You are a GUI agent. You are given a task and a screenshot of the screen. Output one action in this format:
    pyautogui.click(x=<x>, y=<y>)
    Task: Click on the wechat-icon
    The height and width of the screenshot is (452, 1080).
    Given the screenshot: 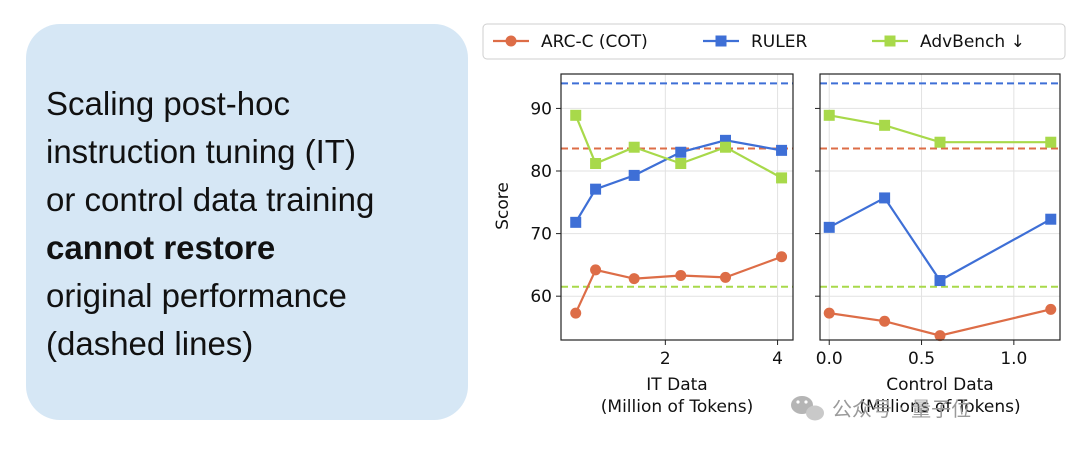 What is the action you would take?
    pyautogui.click(x=807, y=408)
    